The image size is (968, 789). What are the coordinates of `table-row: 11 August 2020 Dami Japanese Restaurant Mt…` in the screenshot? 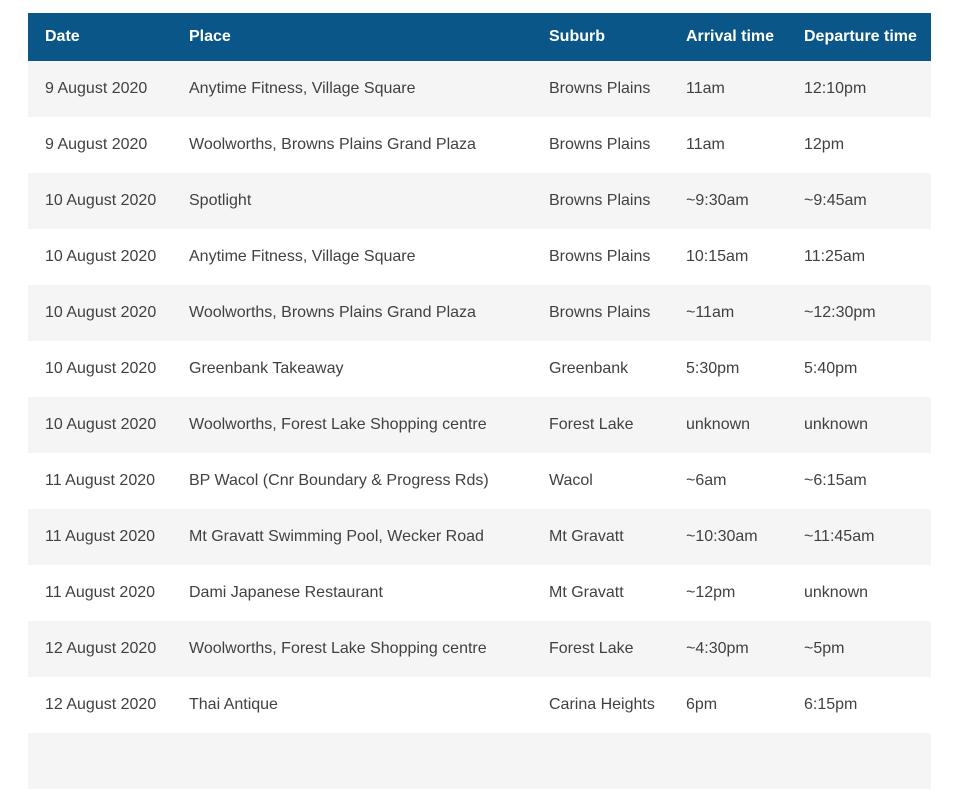 It's located at (479, 593).